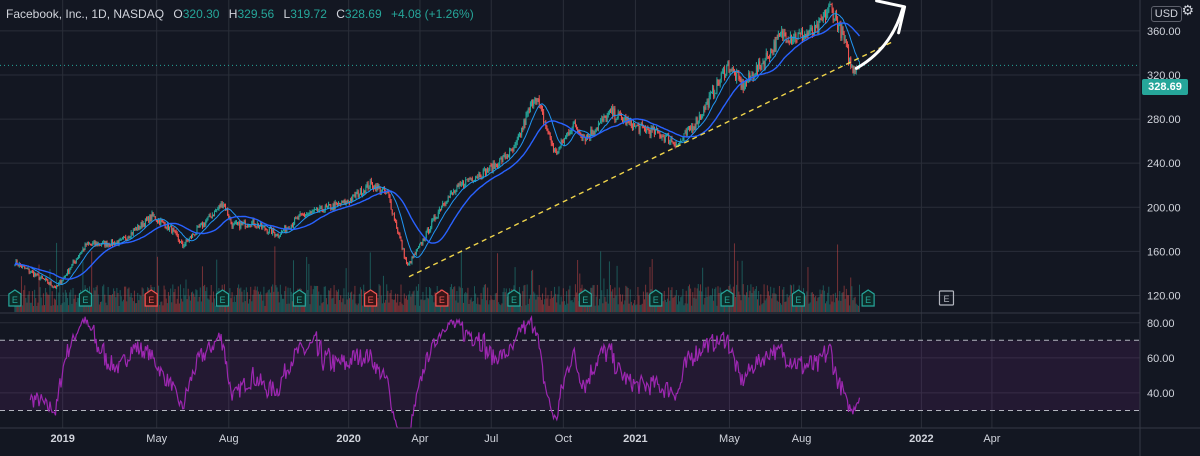 This screenshot has width=1200, height=456. I want to click on low-value: 319.72, so click(308, 14).